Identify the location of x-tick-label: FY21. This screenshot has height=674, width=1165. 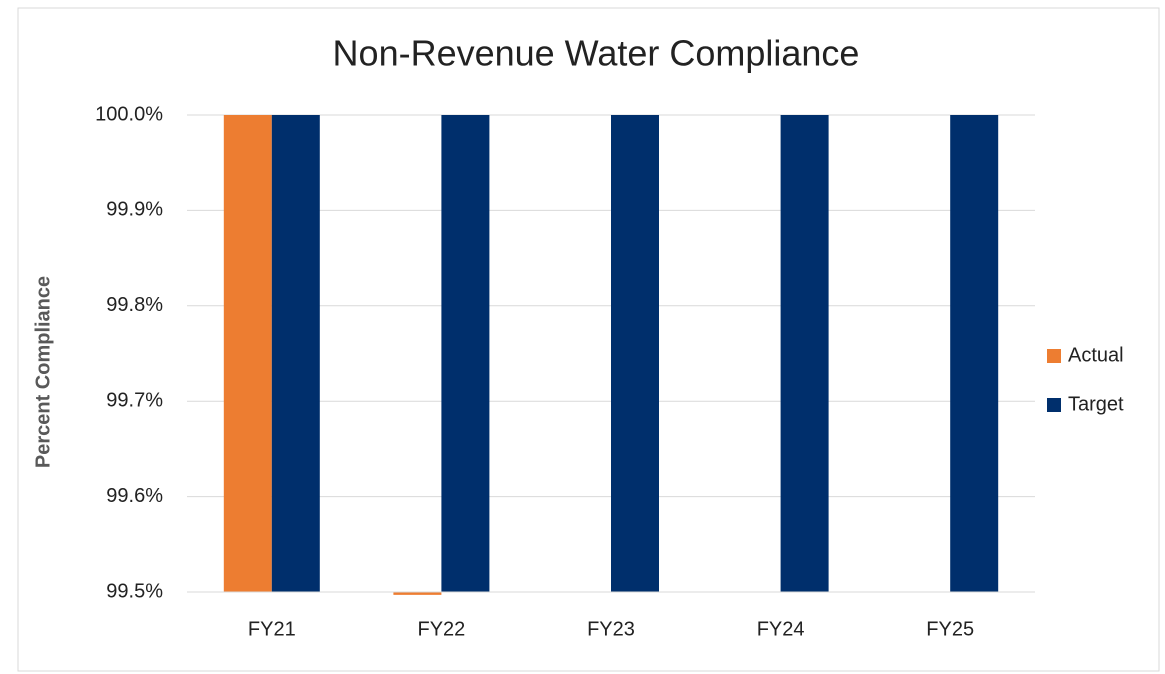
(272, 629).